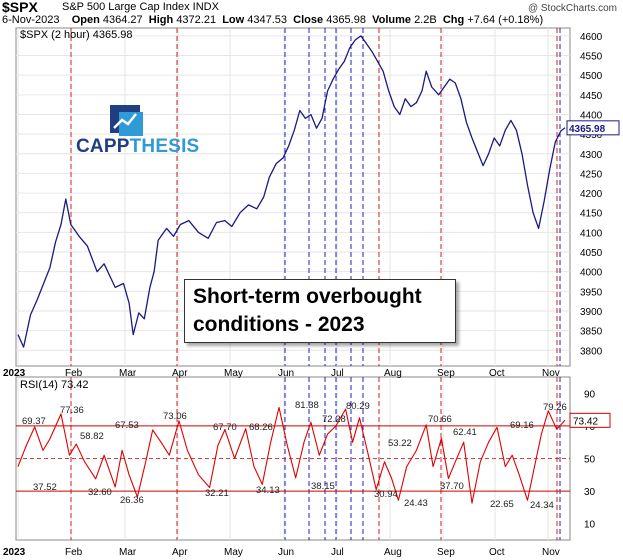  Describe the element at coordinates (391, 20) in the screenshot. I see `volume-label: Volume` at that location.